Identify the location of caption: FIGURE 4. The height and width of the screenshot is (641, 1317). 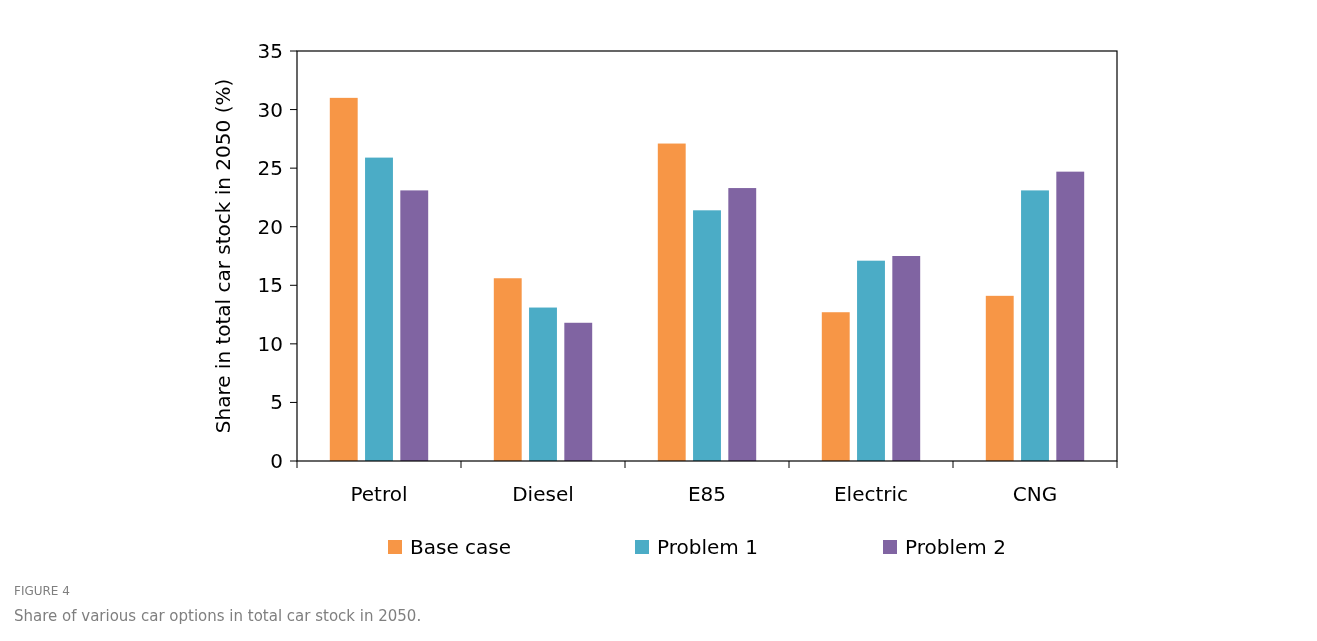
(42, 591).